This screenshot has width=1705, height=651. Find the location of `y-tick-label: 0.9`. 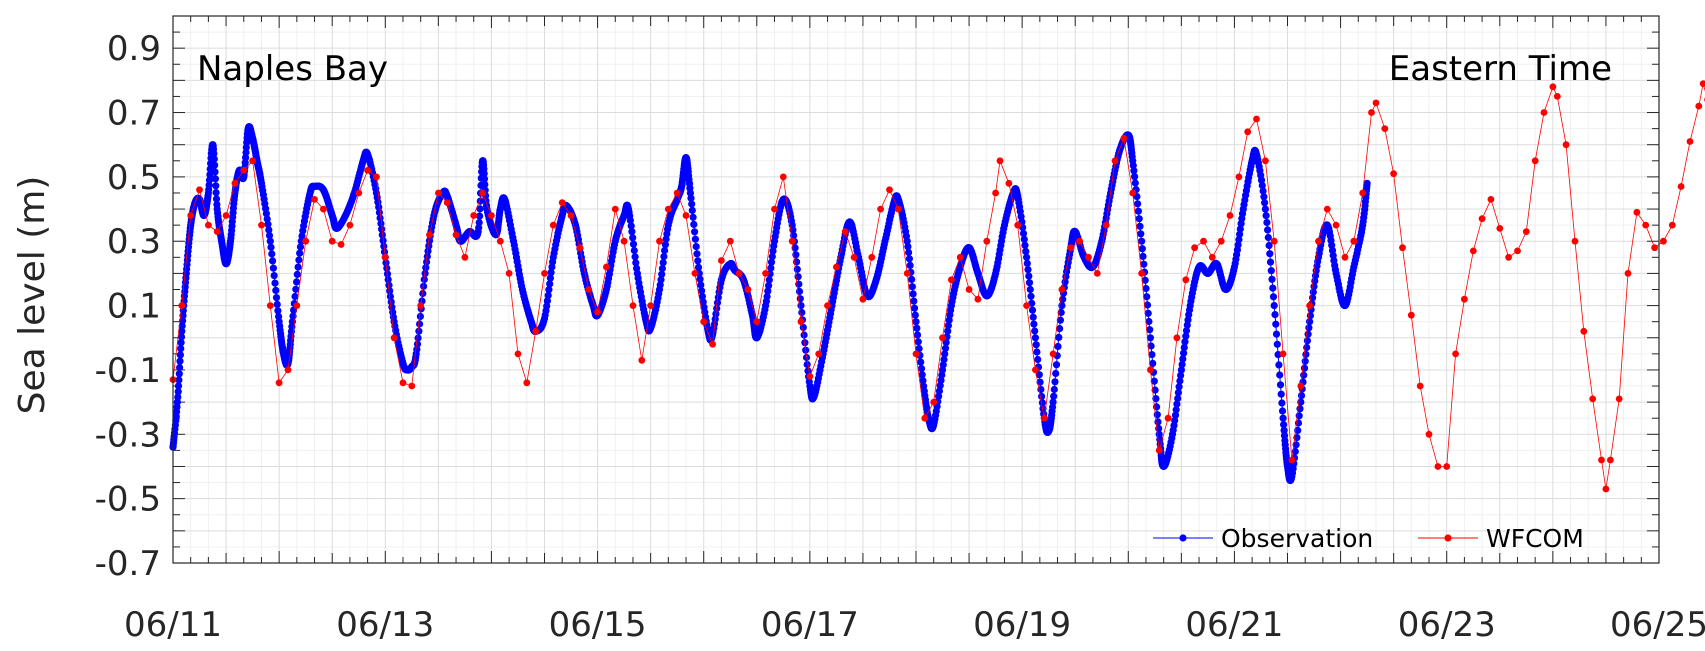

y-tick-label: 0.9 is located at coordinates (134, 49).